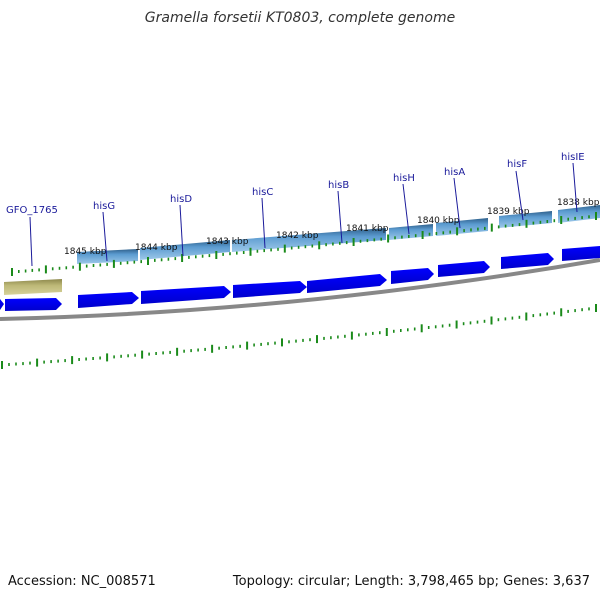 This screenshot has height=604, width=600. What do you see at coordinates (454, 172) in the screenshot?
I see `gene-label-hisA: hisA` at bounding box center [454, 172].